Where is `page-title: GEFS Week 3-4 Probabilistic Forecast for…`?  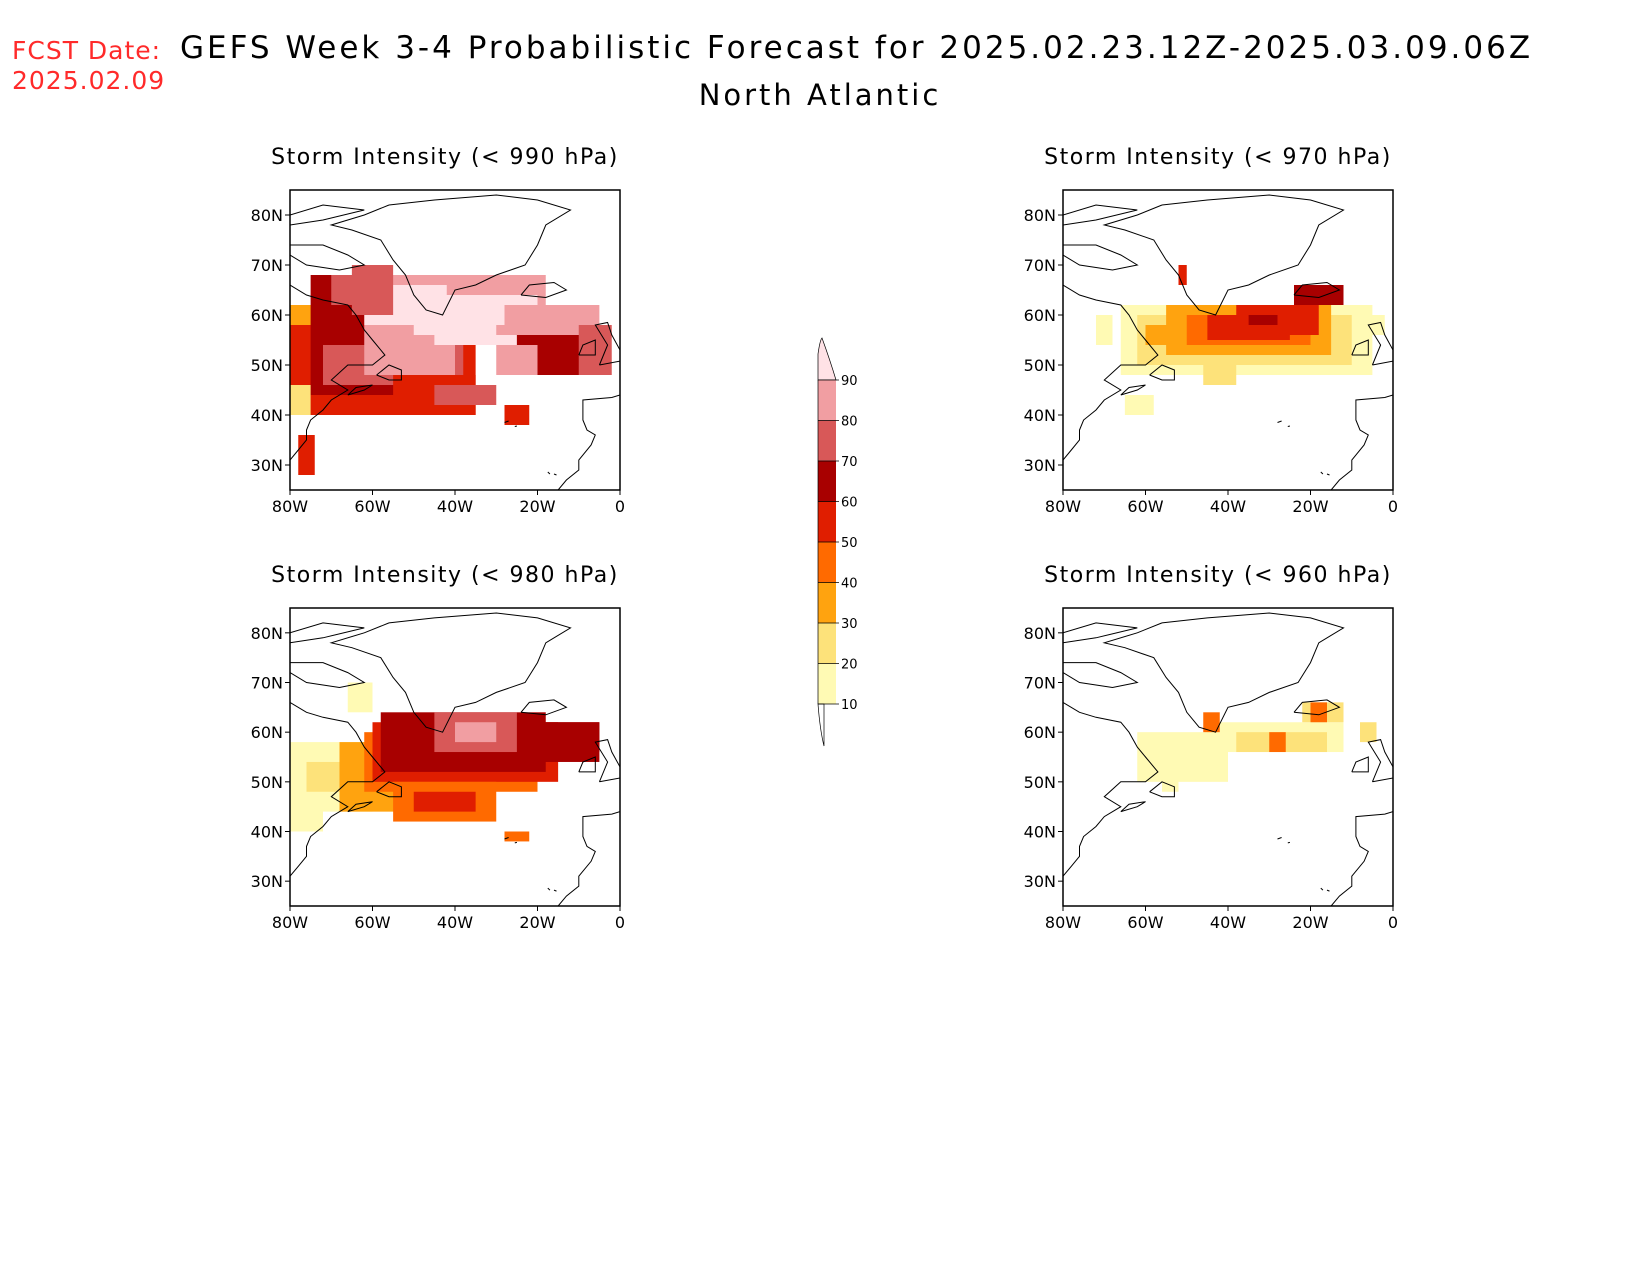
page-title: GEFS Week 3-4 Probabilistic Forecast for… is located at coordinates (857, 48).